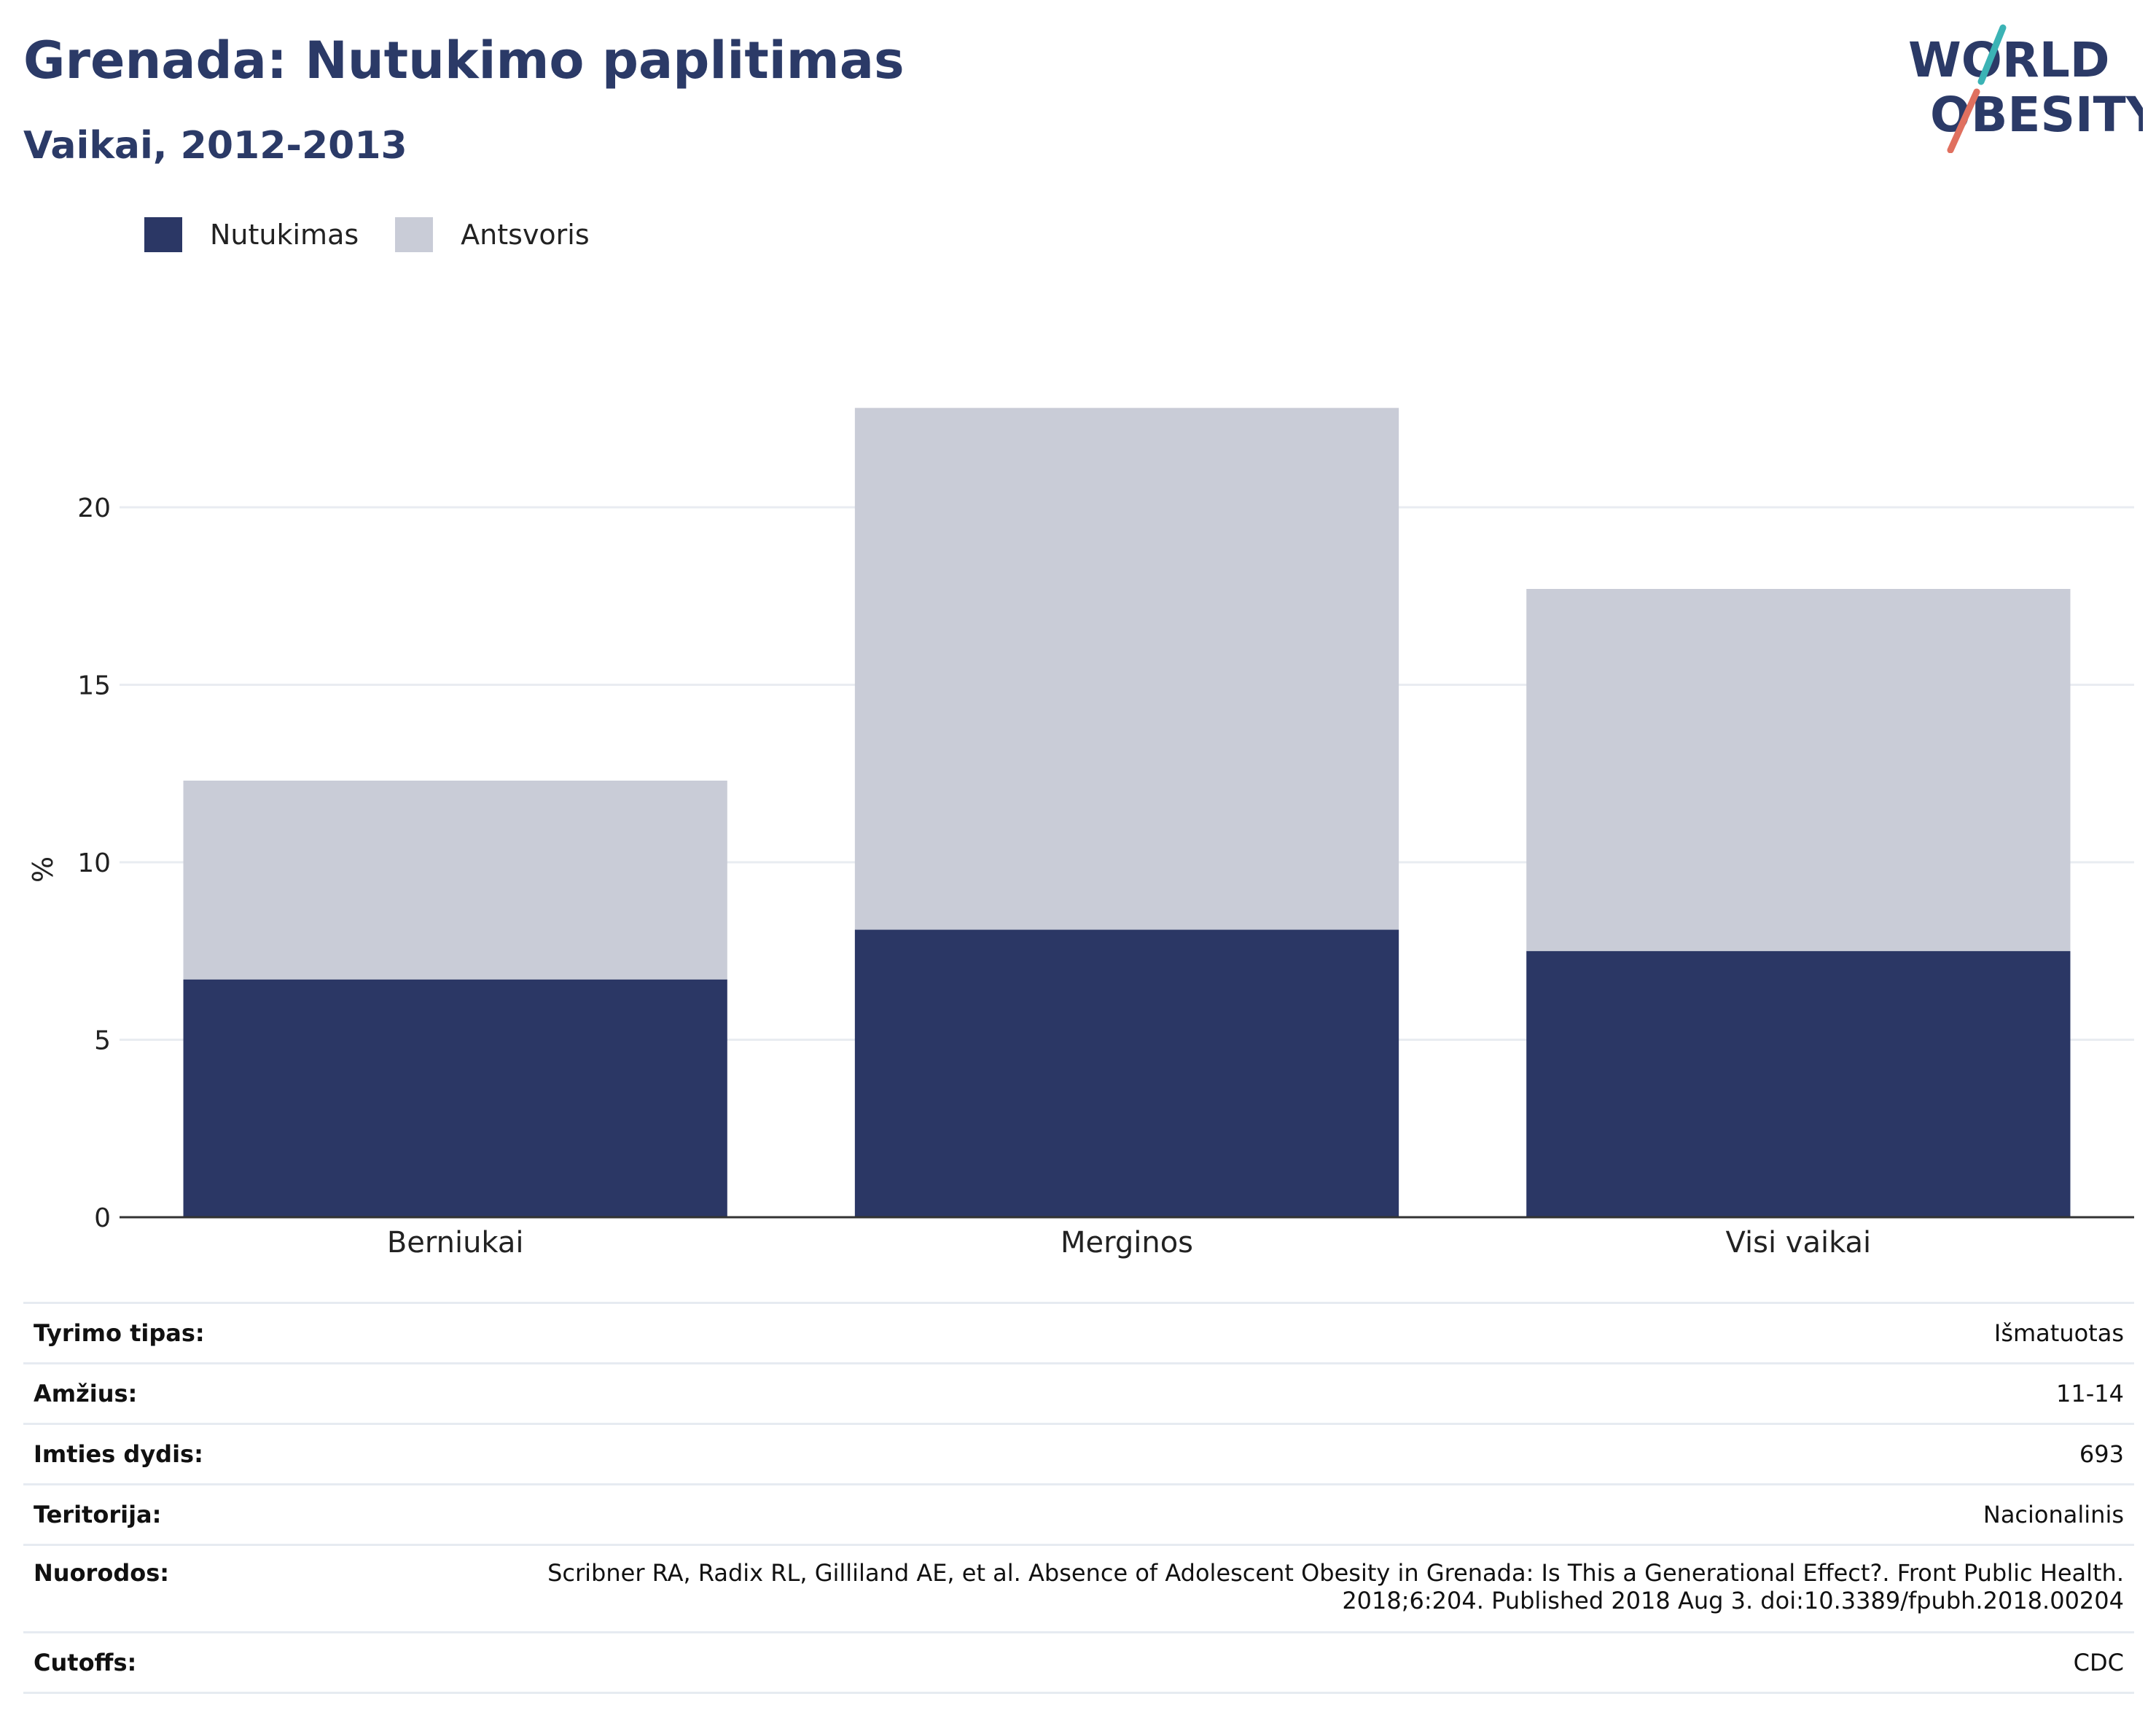 The height and width of the screenshot is (1734, 2156). What do you see at coordinates (284, 235) in the screenshot?
I see `legend-label-obesity: Nutukimas` at bounding box center [284, 235].